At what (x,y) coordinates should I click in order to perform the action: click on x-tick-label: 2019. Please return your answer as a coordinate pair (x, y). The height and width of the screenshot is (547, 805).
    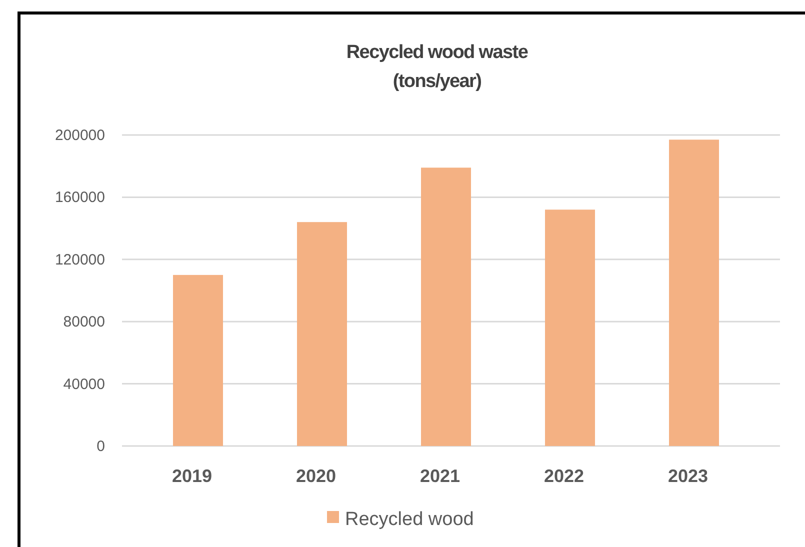
    Looking at the image, I should click on (192, 476).